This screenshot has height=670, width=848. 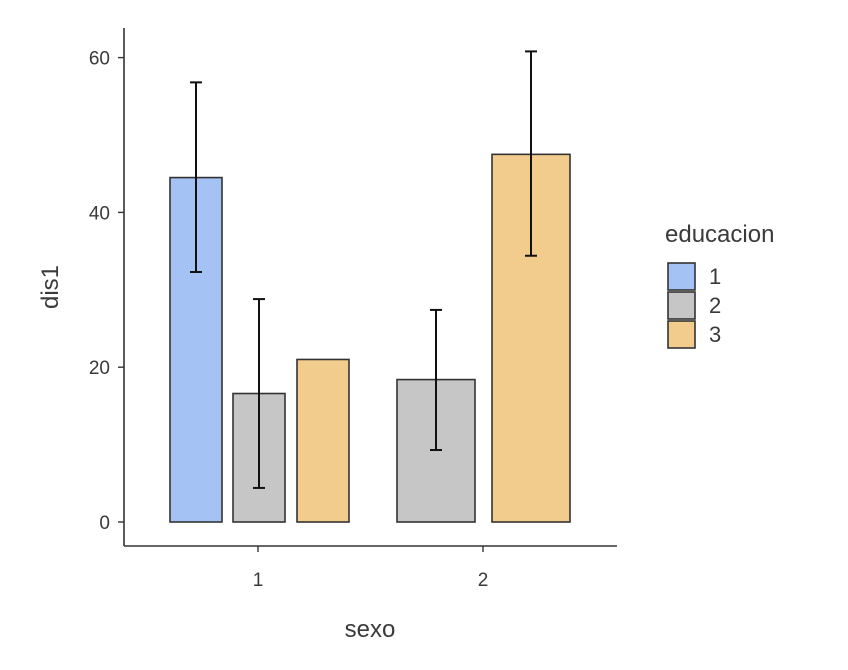 I want to click on legend-label: 3, so click(x=715, y=334).